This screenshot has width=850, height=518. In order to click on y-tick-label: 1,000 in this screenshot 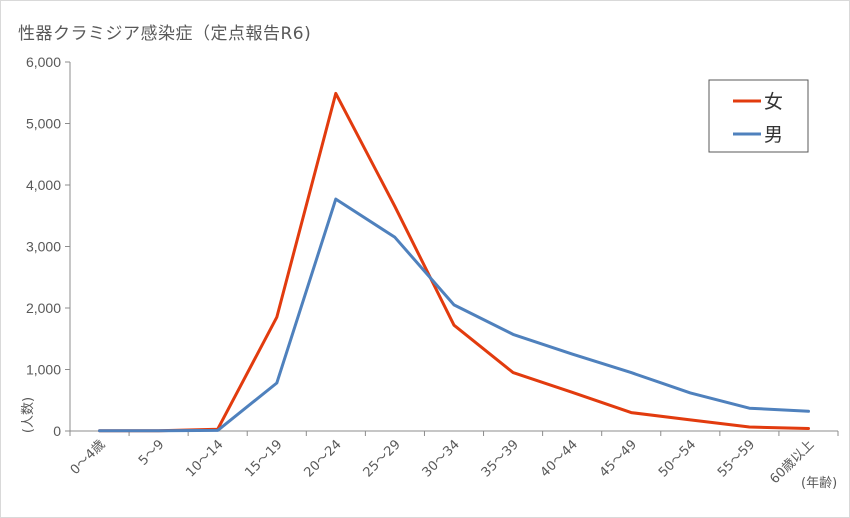, I will do `click(43, 370)`.